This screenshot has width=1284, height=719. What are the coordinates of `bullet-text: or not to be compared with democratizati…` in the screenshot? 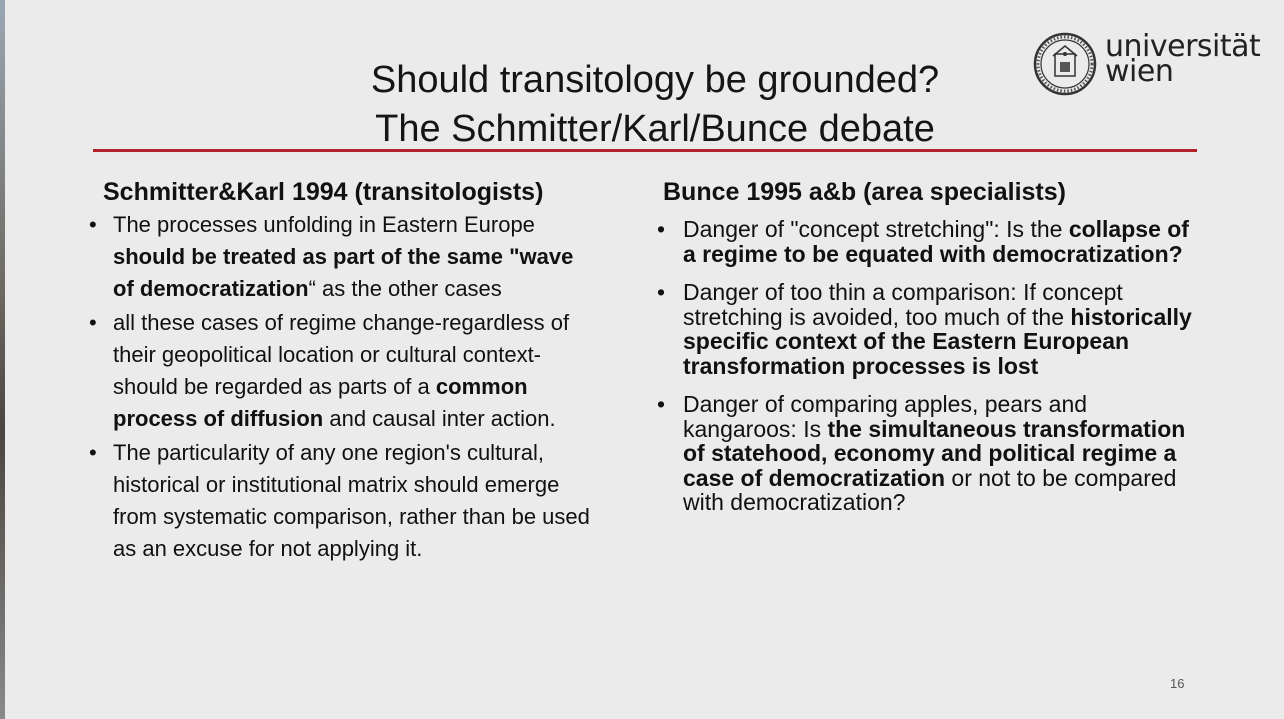 It's located at (930, 489).